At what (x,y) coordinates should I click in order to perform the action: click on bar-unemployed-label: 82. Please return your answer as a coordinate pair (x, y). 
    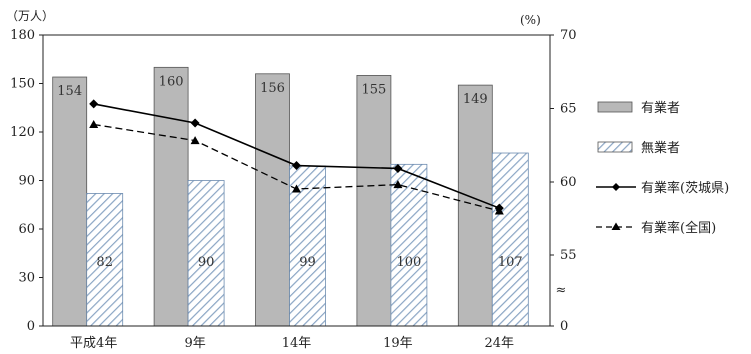
    Looking at the image, I should click on (104, 262).